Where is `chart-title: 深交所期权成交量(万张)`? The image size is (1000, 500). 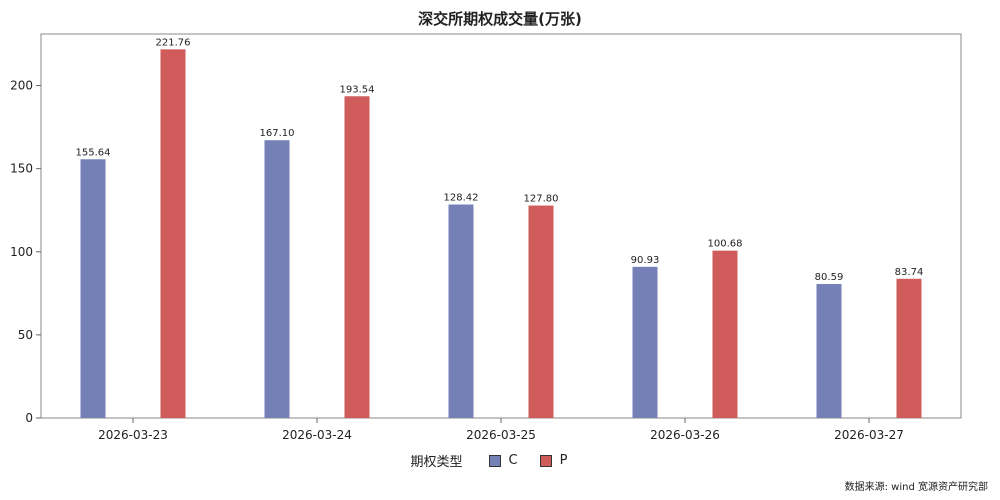 chart-title: 深交所期权成交量(万张) is located at coordinates (500, 19).